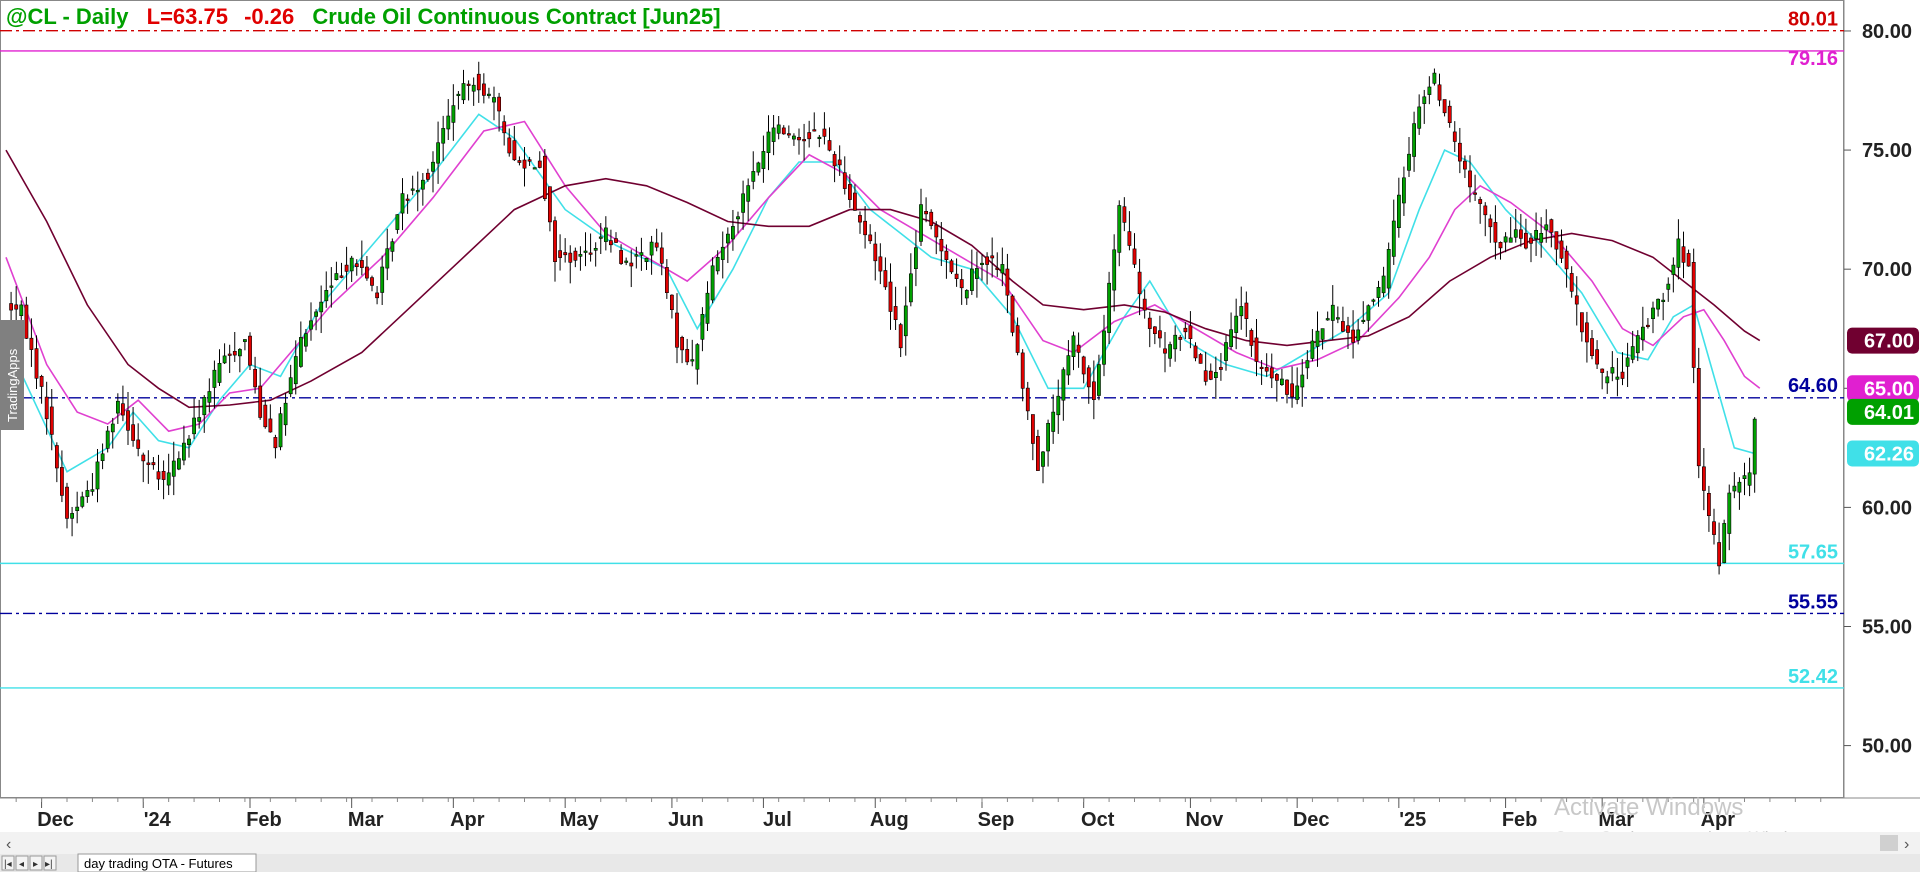 The image size is (1920, 872). I want to click on tab-day-trading-label: day trading OTA - Futures, so click(158, 863).